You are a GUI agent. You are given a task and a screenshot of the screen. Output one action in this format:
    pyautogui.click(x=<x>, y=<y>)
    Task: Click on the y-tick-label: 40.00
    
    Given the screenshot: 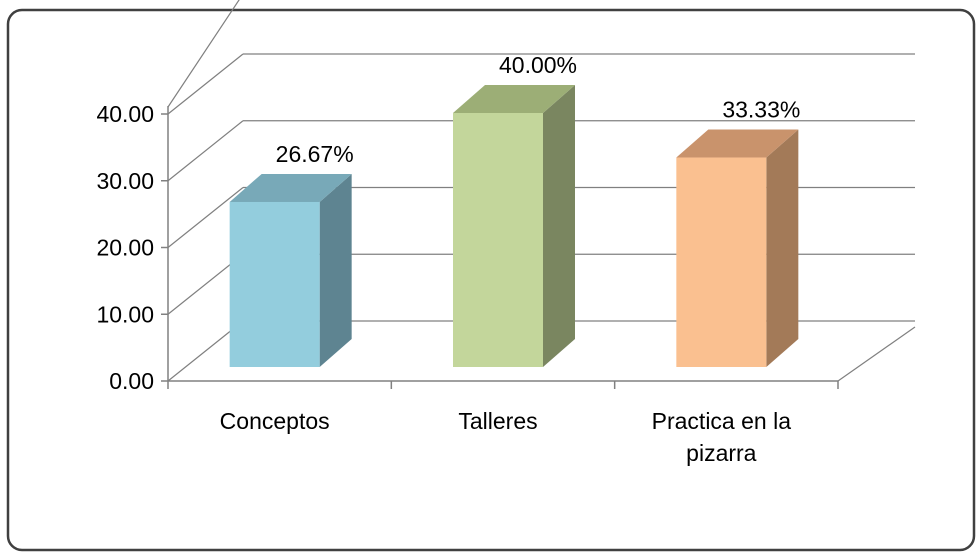 What is the action you would take?
    pyautogui.click(x=125, y=114)
    